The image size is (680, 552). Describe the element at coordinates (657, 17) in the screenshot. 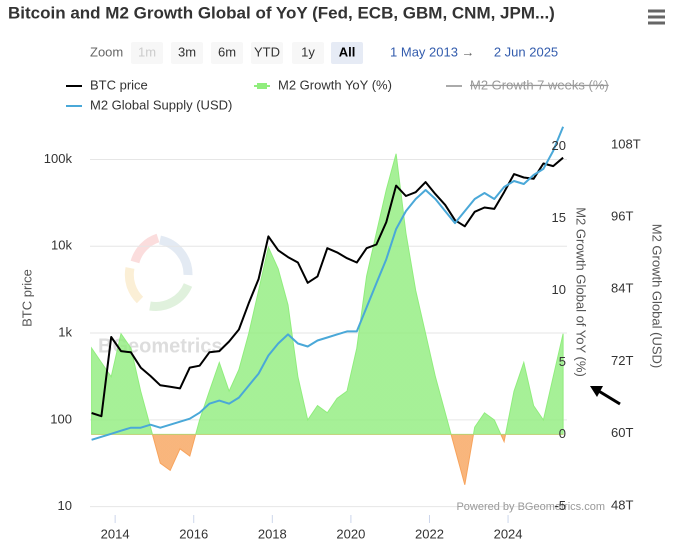

I see `menu-button` at that location.